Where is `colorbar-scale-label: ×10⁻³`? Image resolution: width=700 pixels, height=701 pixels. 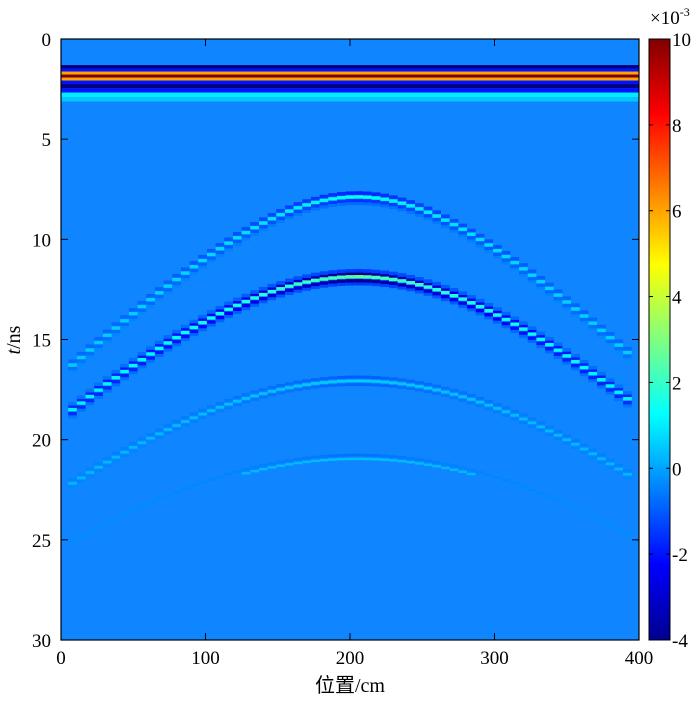
colorbar-scale-label: ×10⁻³ is located at coordinates (670, 17).